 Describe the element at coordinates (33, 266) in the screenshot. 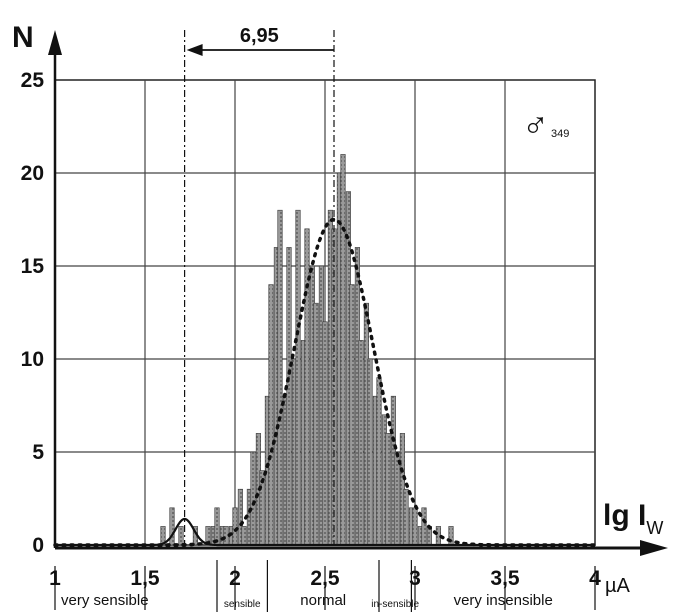

I see `y-tick-label: 15` at that location.